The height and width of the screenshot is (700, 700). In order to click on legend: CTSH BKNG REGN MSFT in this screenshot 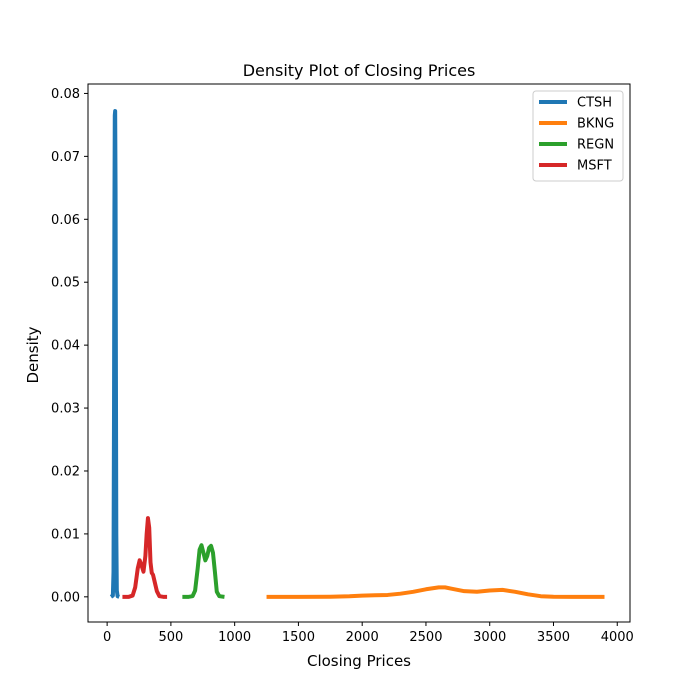, I will do `click(578, 136)`.